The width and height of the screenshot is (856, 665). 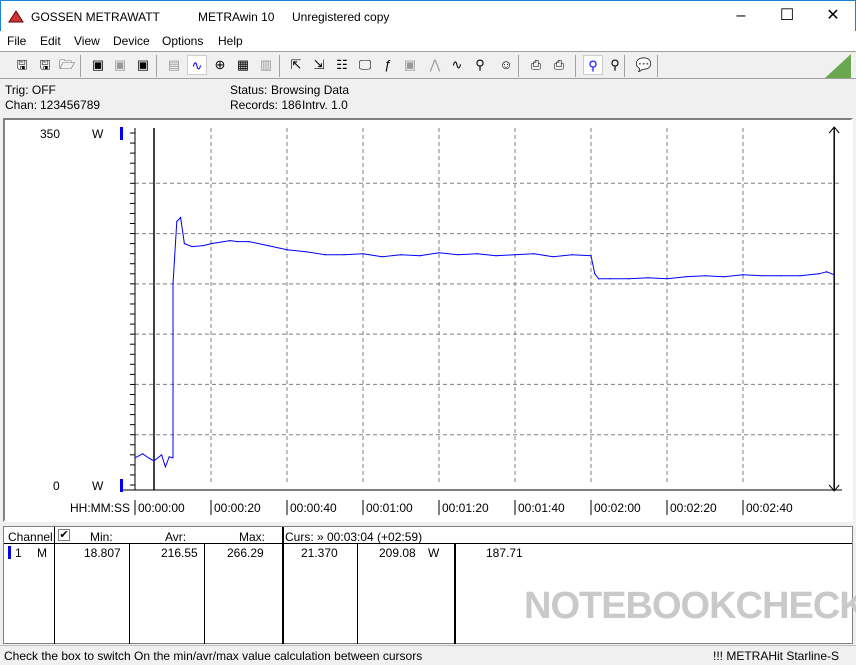 I want to click on menu-help: Help, so click(x=230, y=41).